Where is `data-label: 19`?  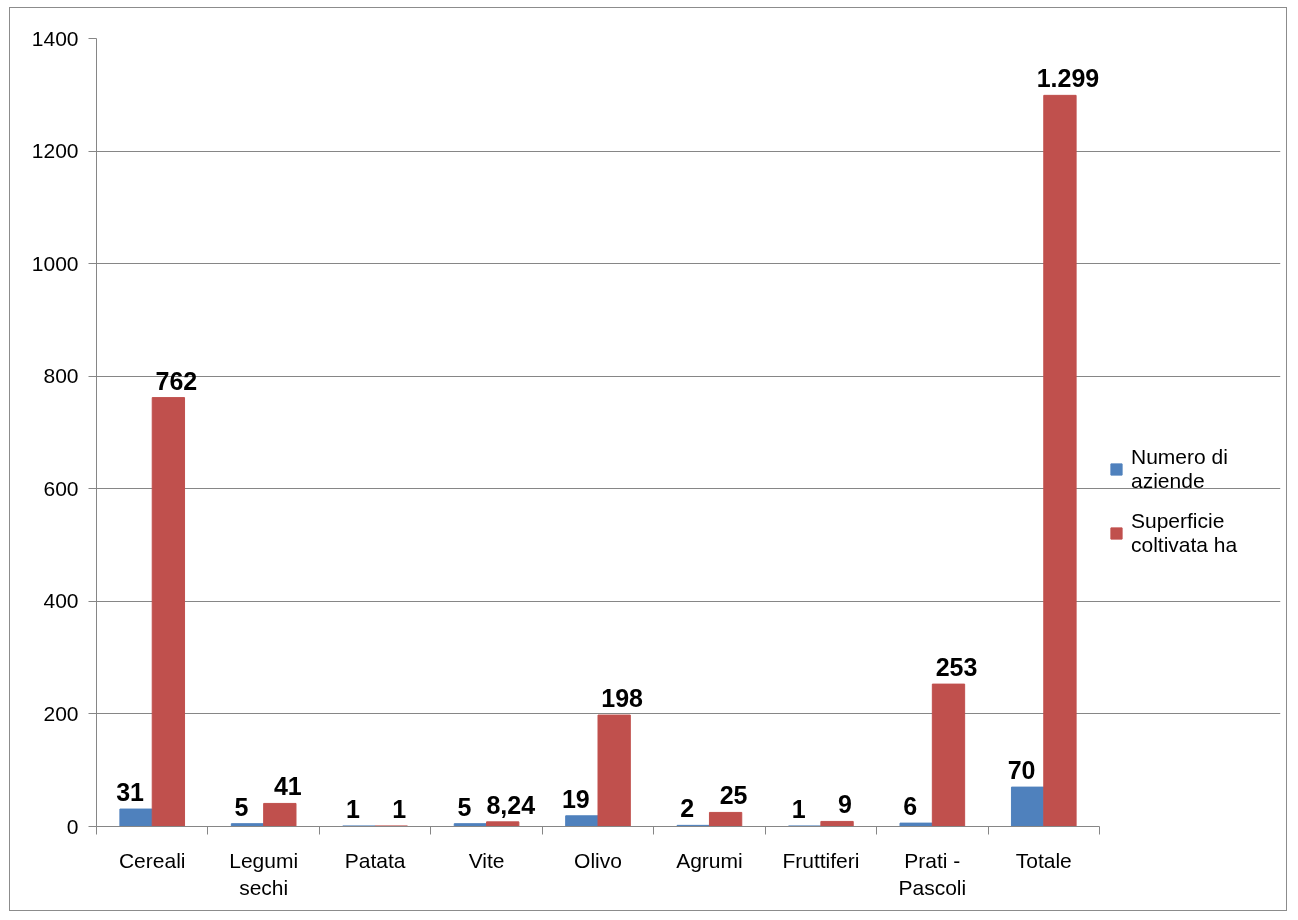 data-label: 19 is located at coordinates (575, 798).